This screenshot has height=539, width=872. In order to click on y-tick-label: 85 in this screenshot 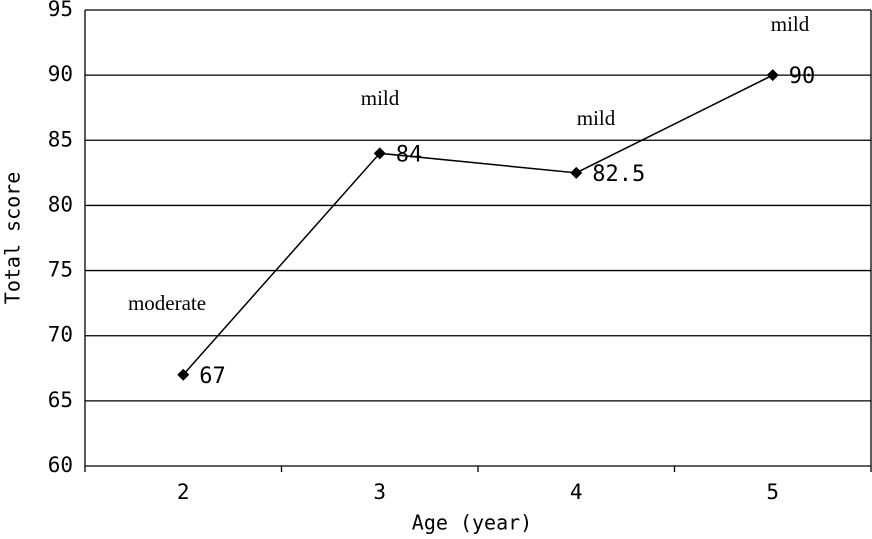, I will do `click(60, 139)`.